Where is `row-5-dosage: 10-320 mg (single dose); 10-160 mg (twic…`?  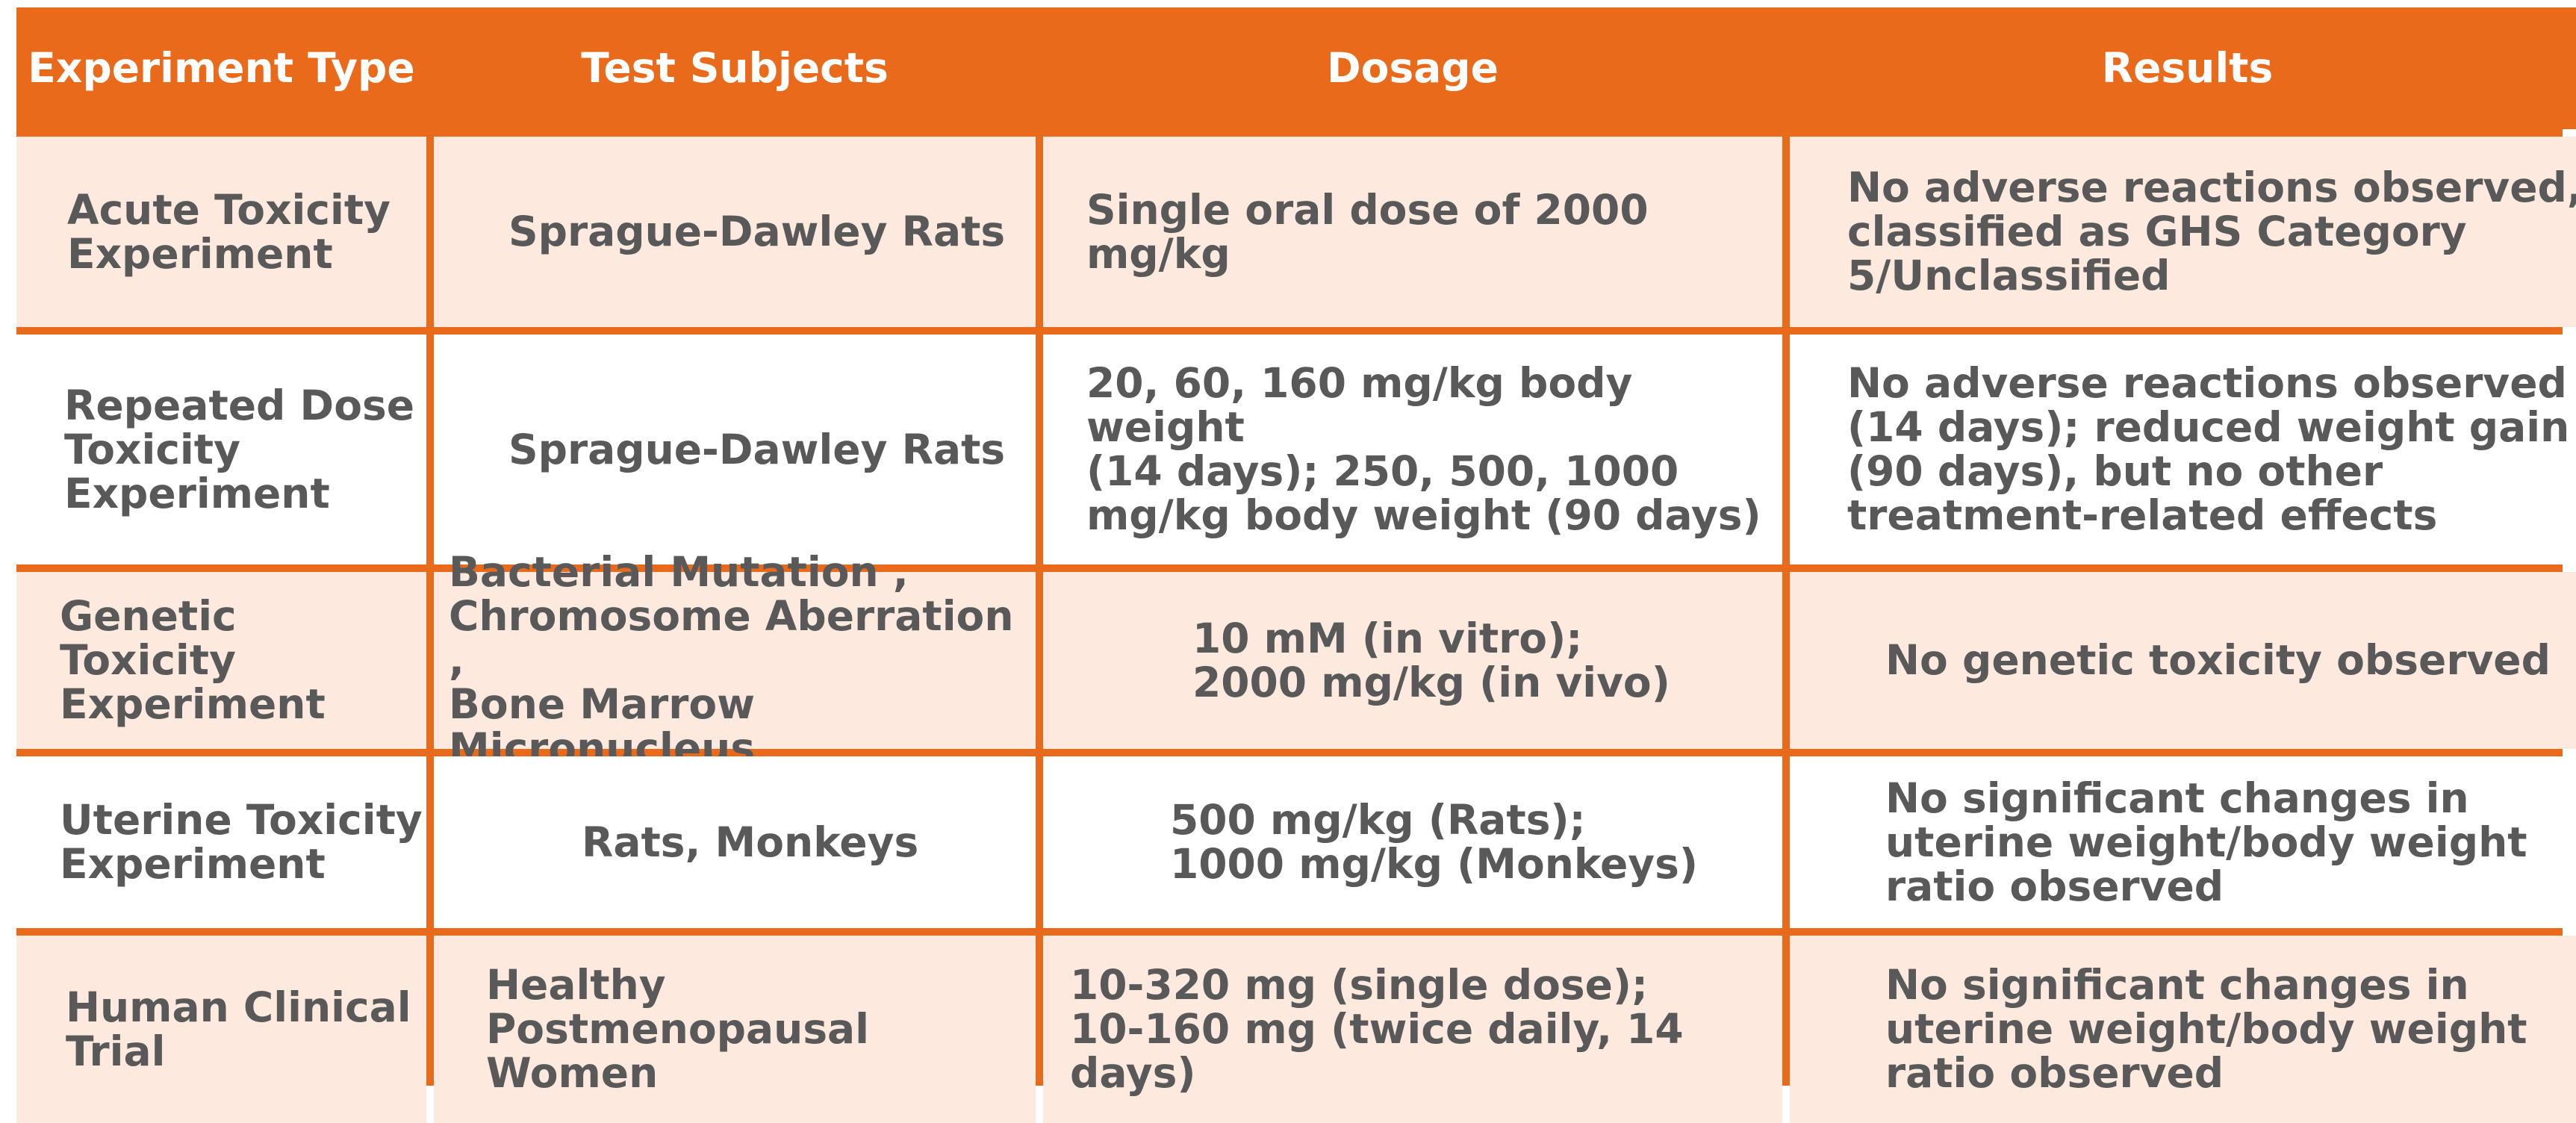 row-5-dosage: 10-320 mg (single dose); 10-160 mg (twic… is located at coordinates (1377, 1029).